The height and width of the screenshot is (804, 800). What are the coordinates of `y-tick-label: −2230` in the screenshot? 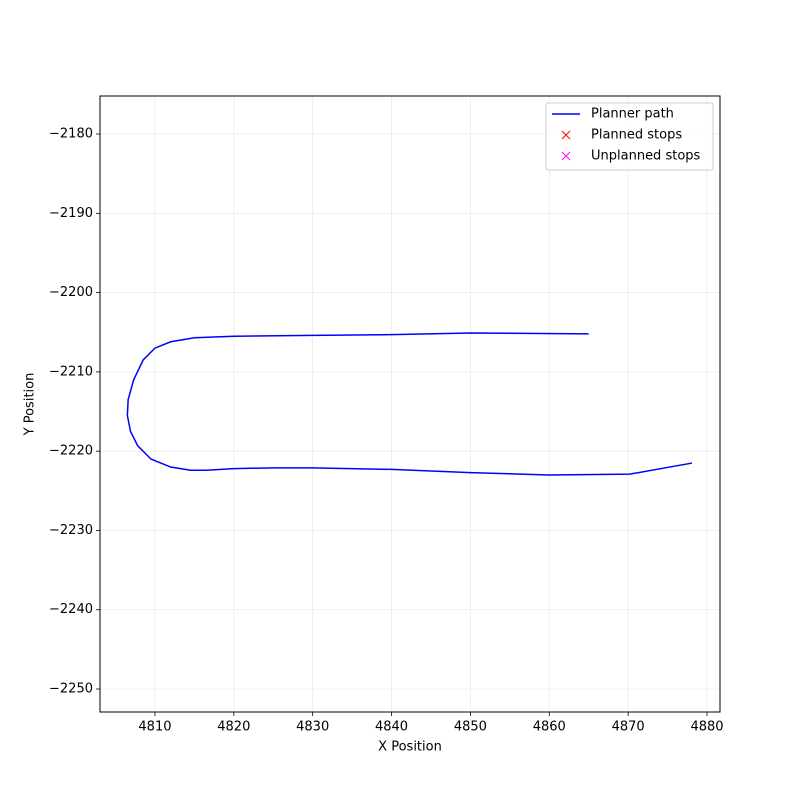 It's located at (71, 530).